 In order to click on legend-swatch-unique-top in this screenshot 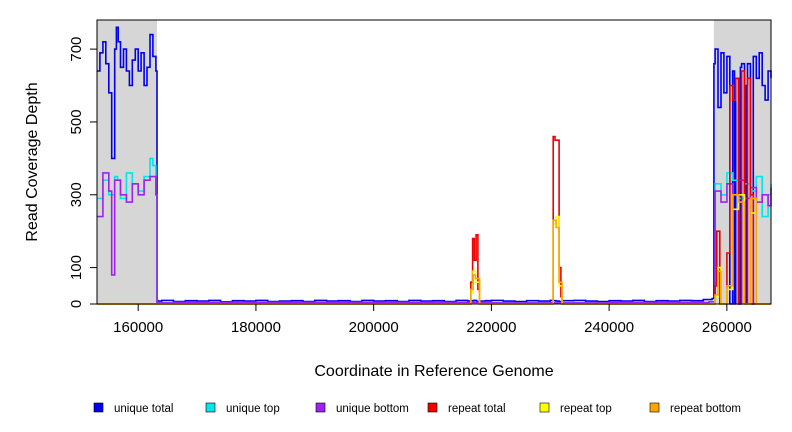, I will do `click(210, 407)`.